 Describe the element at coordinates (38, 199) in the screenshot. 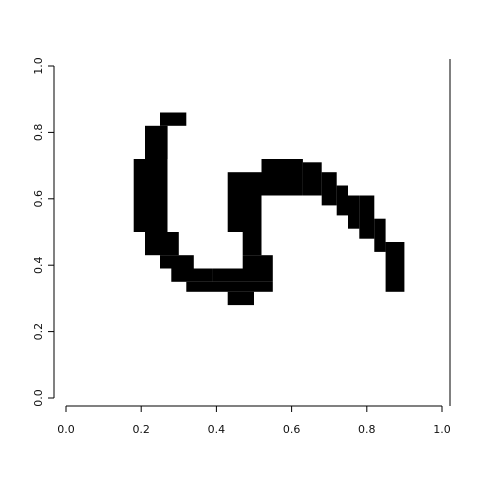

I see `y-tick-label-3: 0.6` at that location.